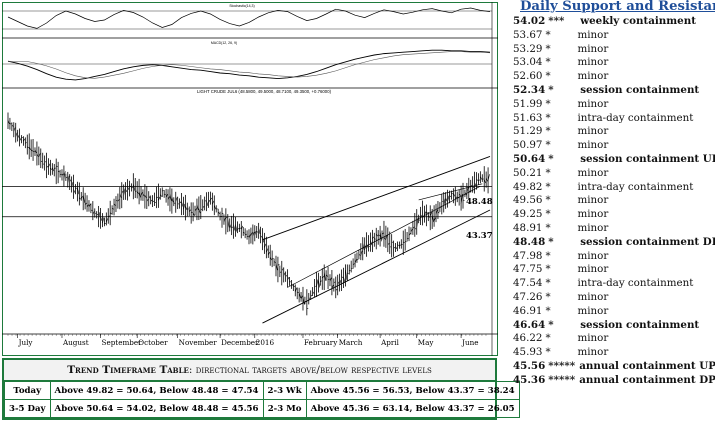 Image resolution: width=715 pixels, height=423 pixels. Describe the element at coordinates (614, 366) in the screenshot. I see `level-row: 45.56 ***** annual containment UP` at that location.